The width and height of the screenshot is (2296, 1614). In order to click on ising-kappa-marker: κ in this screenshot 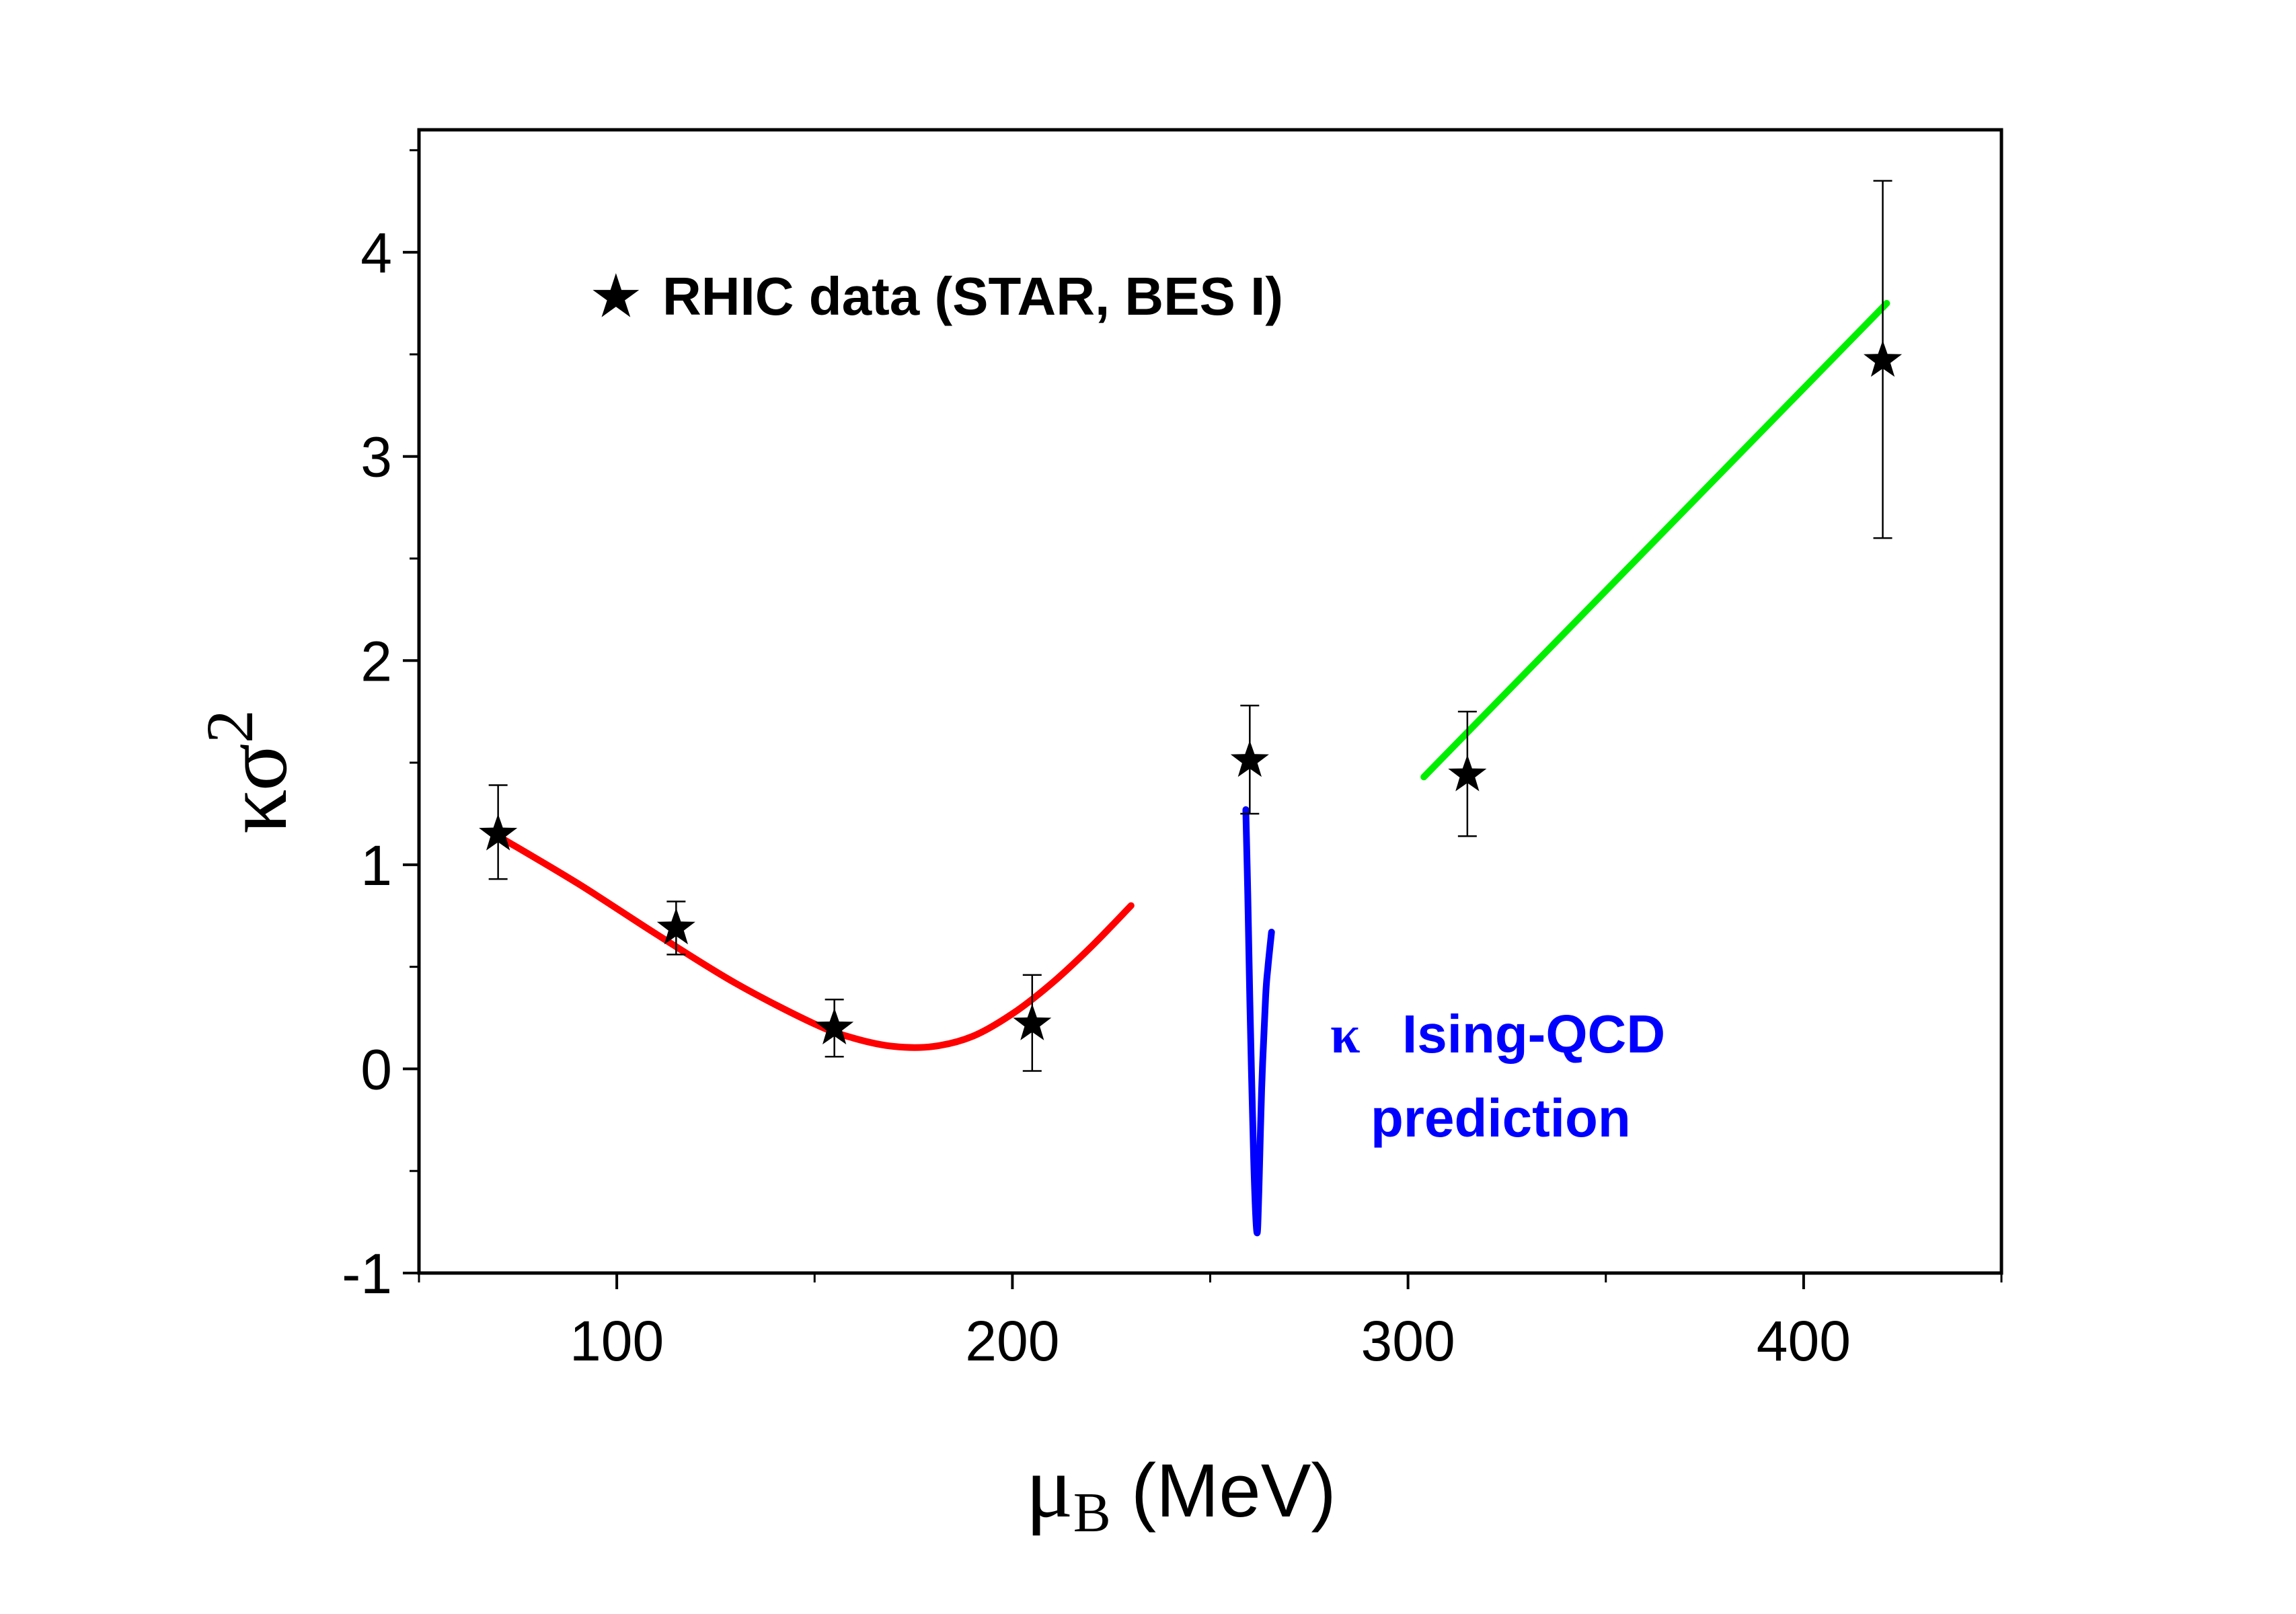, I will do `click(1345, 1035)`.